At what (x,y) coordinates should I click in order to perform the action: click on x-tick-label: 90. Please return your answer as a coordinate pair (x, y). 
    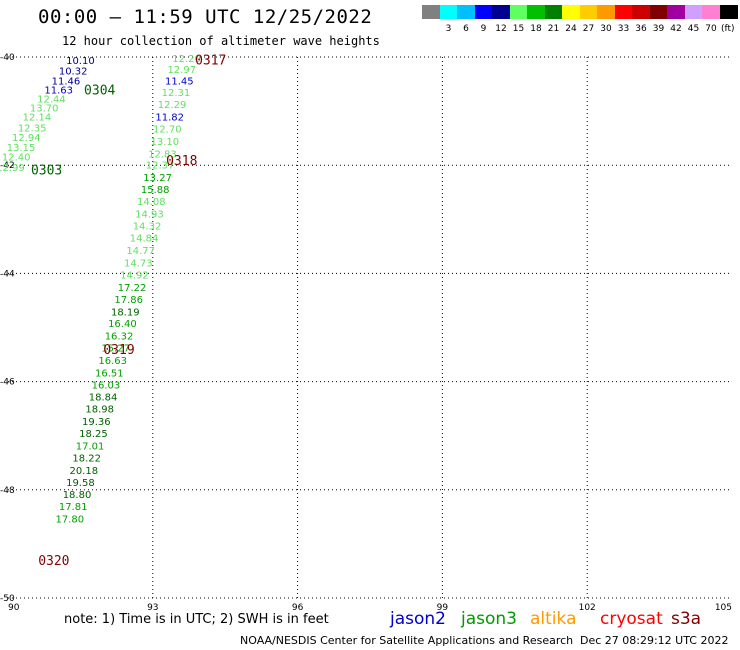
    Looking at the image, I should click on (14, 608).